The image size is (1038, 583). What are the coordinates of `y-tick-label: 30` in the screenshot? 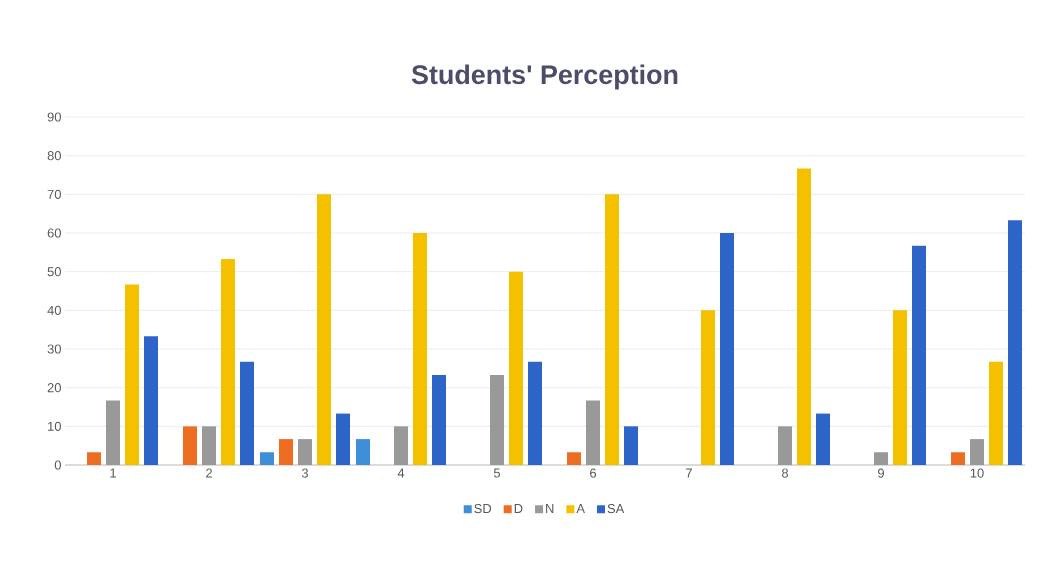 It's located at (54, 349).